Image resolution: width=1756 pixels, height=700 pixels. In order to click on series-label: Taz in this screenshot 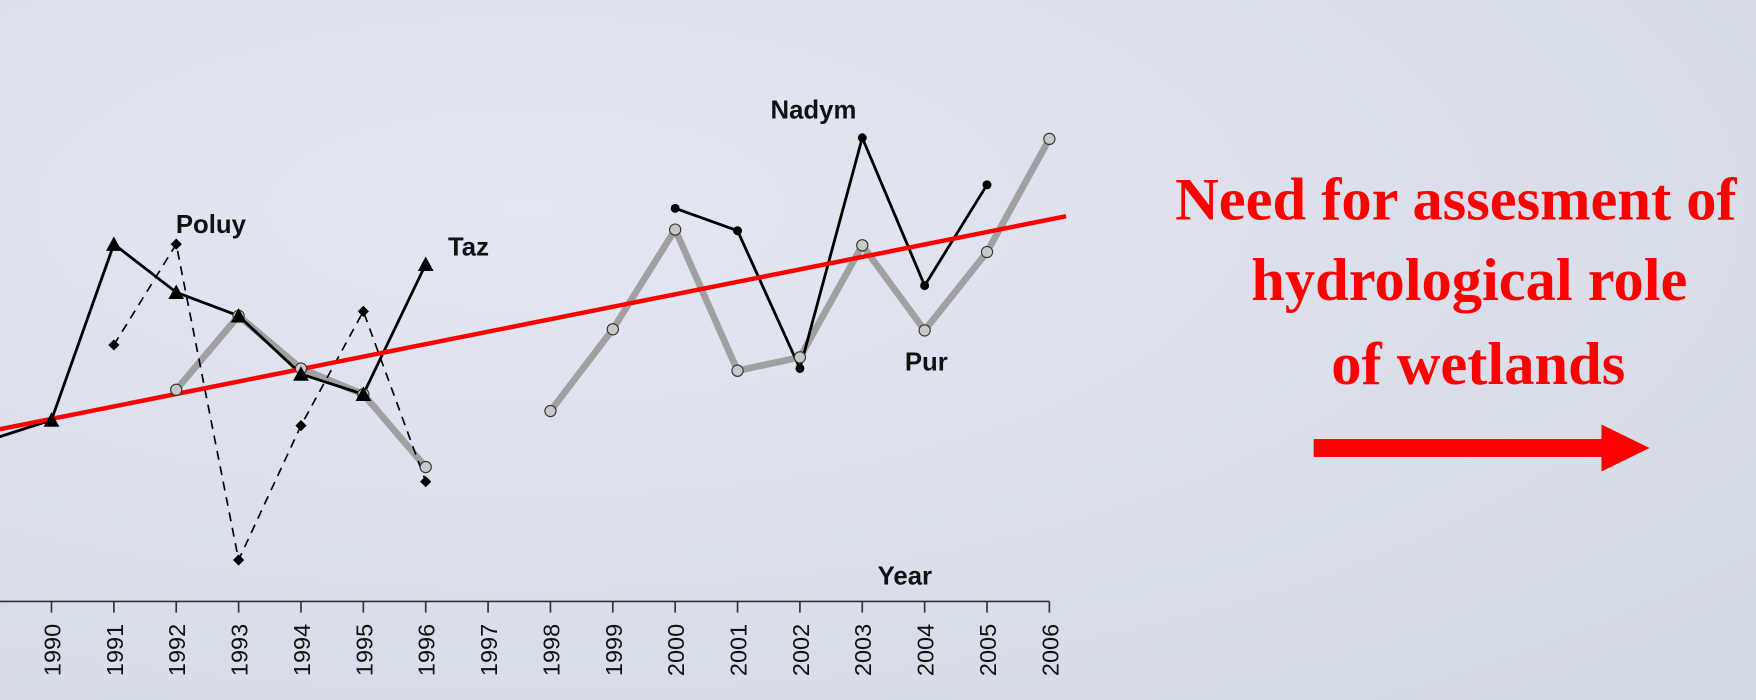, I will do `click(468, 247)`.